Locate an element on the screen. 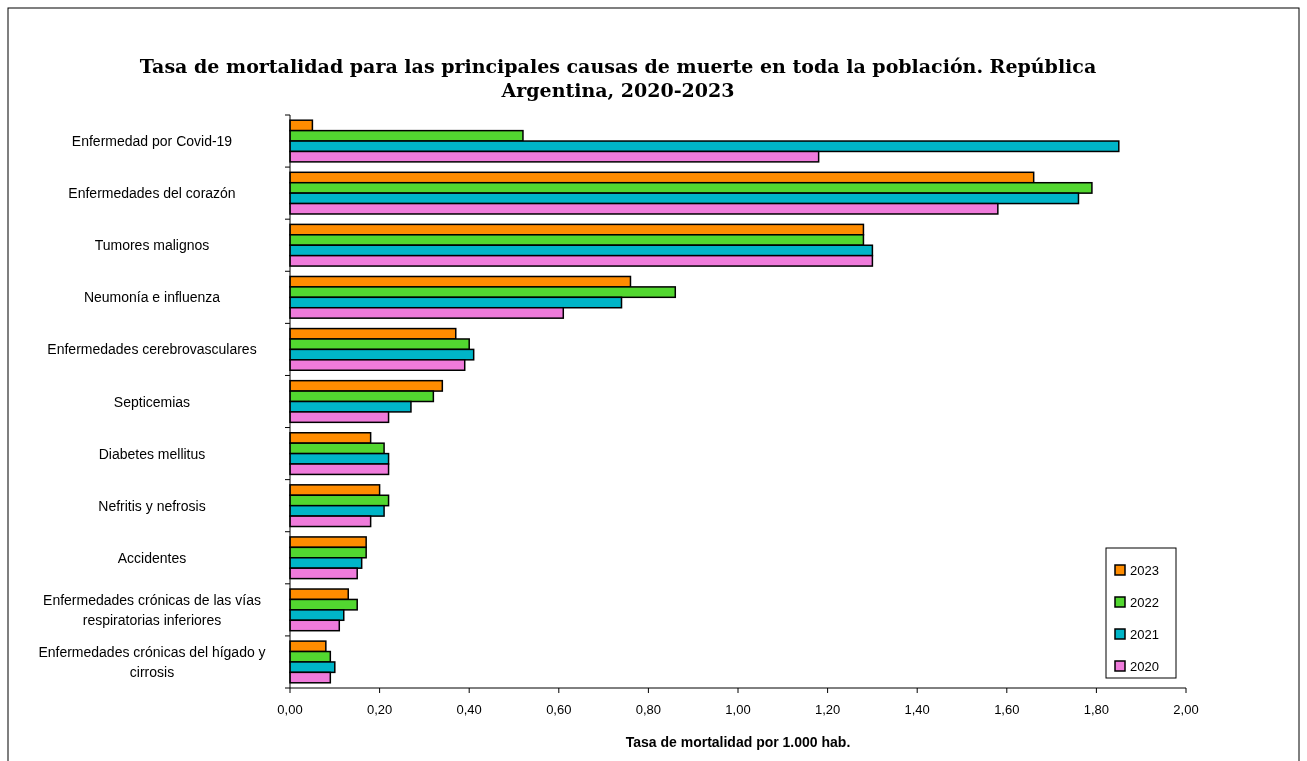 The height and width of the screenshot is (761, 1307). y-tick-label: Enfermedades del corazón is located at coordinates (152, 193).